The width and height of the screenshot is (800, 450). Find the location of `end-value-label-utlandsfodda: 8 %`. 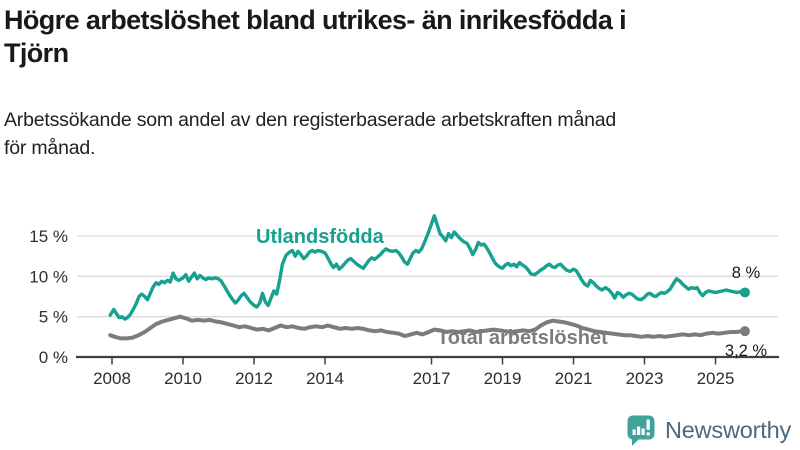

end-value-label-utlandsfodda: 8 % is located at coordinates (746, 273).